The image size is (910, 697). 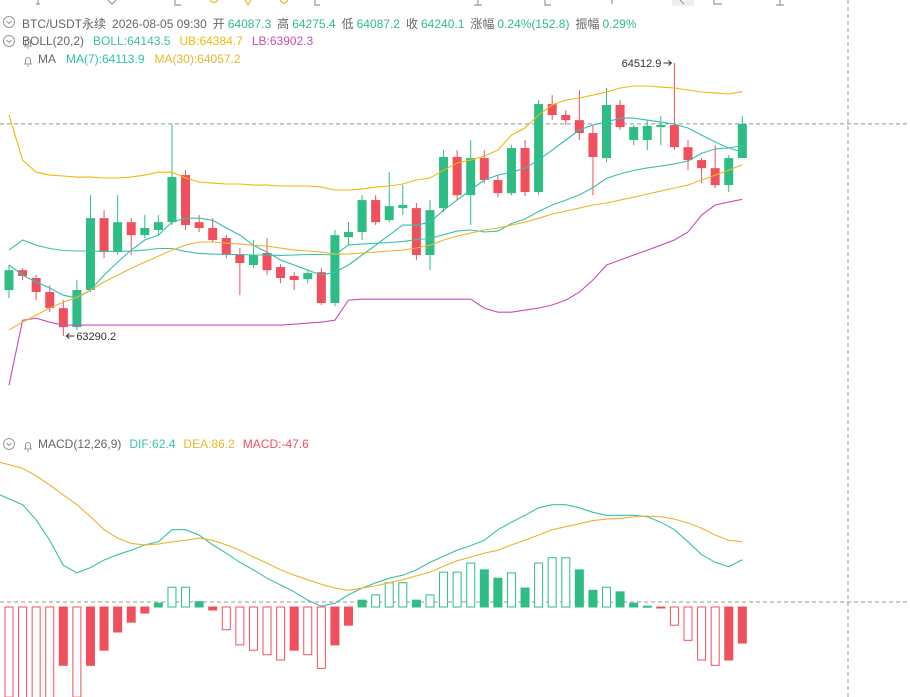 I want to click on legend-entry: UB:64384.7, so click(x=211, y=41).